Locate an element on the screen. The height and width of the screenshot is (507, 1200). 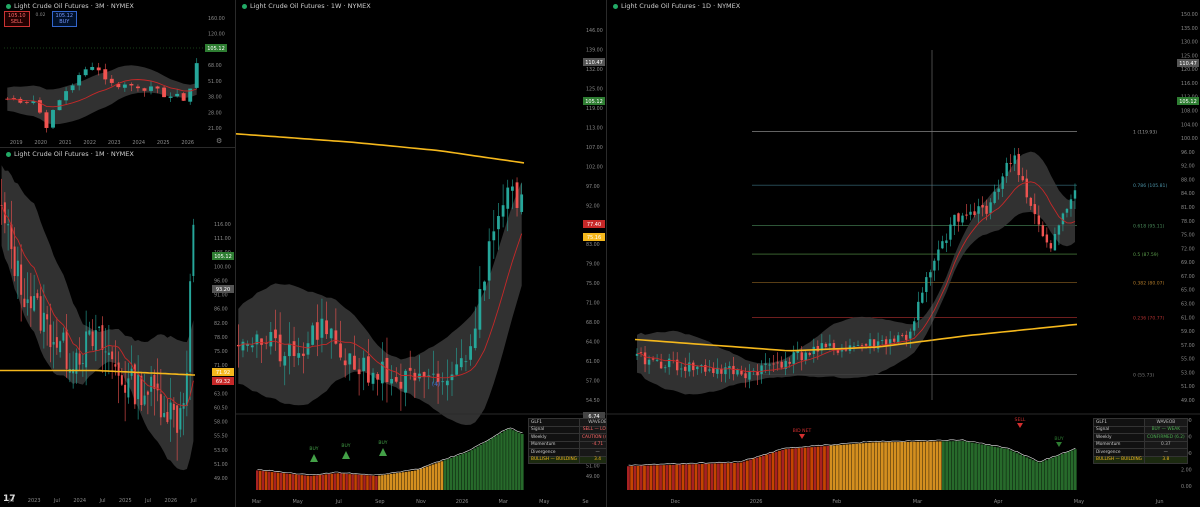
horizontal-divider is located at coordinates (117, 147).